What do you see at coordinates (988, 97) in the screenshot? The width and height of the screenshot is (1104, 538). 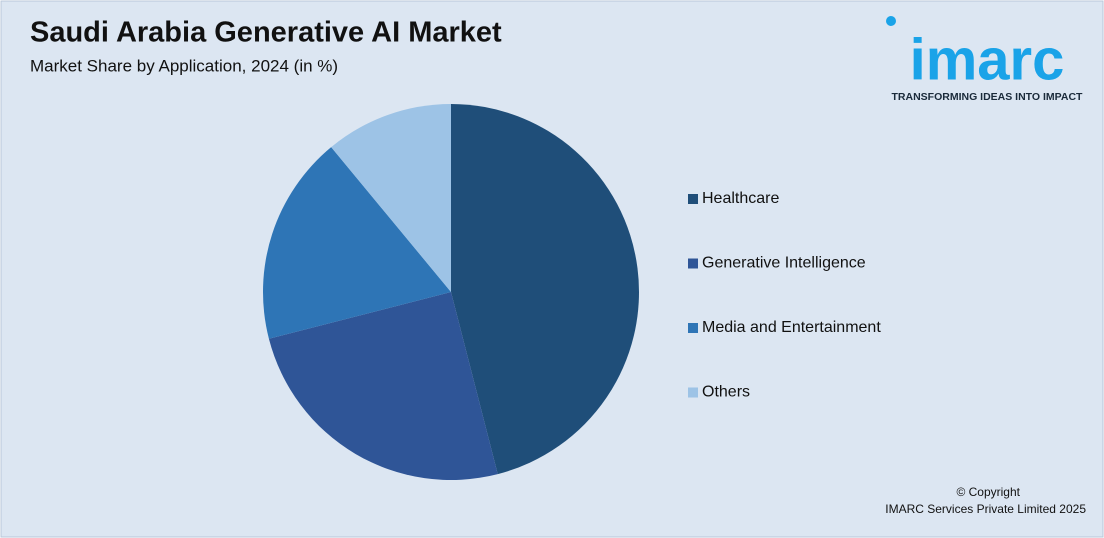 I see `logo-tagline: TRANSFORMING IDEAS INTO IMPACT` at bounding box center [988, 97].